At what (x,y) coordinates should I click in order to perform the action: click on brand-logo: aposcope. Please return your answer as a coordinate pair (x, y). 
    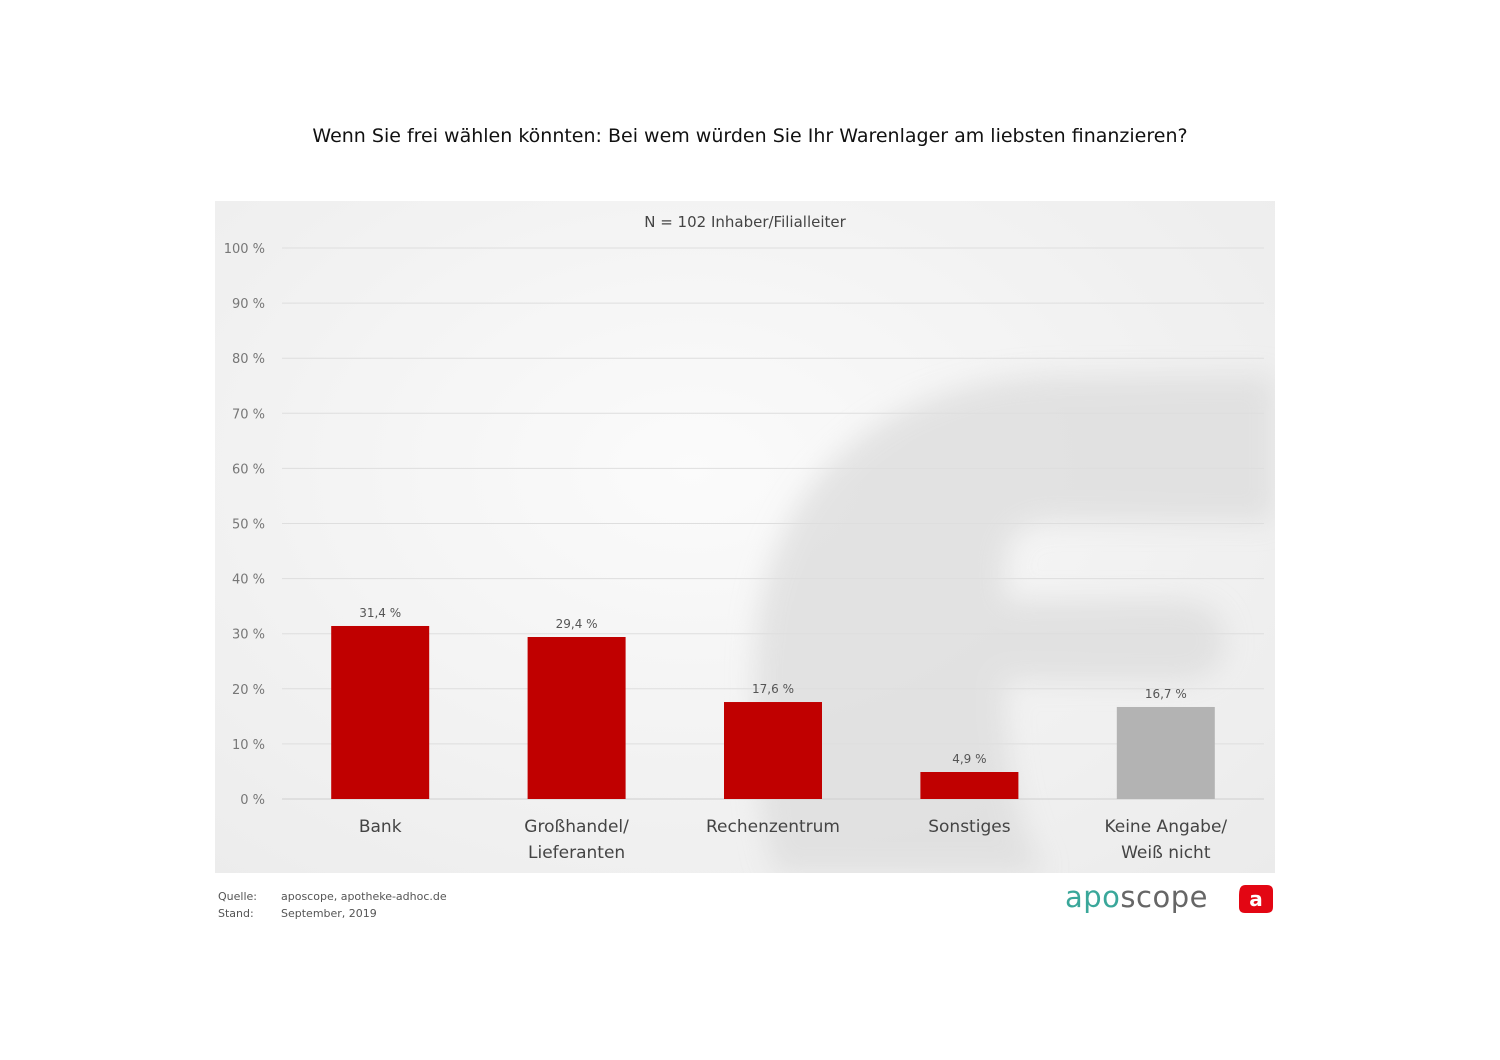
    Looking at the image, I should click on (1136, 897).